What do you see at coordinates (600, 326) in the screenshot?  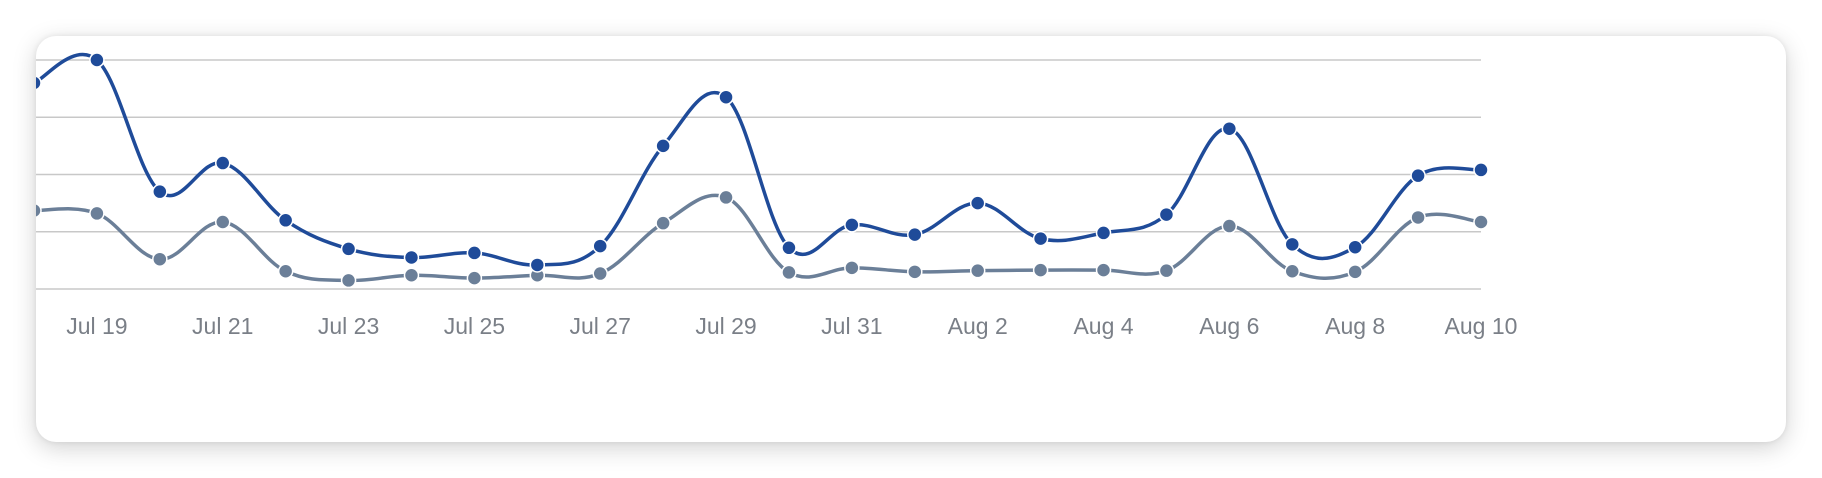 I see `x-tick-label: Jul 27` at bounding box center [600, 326].